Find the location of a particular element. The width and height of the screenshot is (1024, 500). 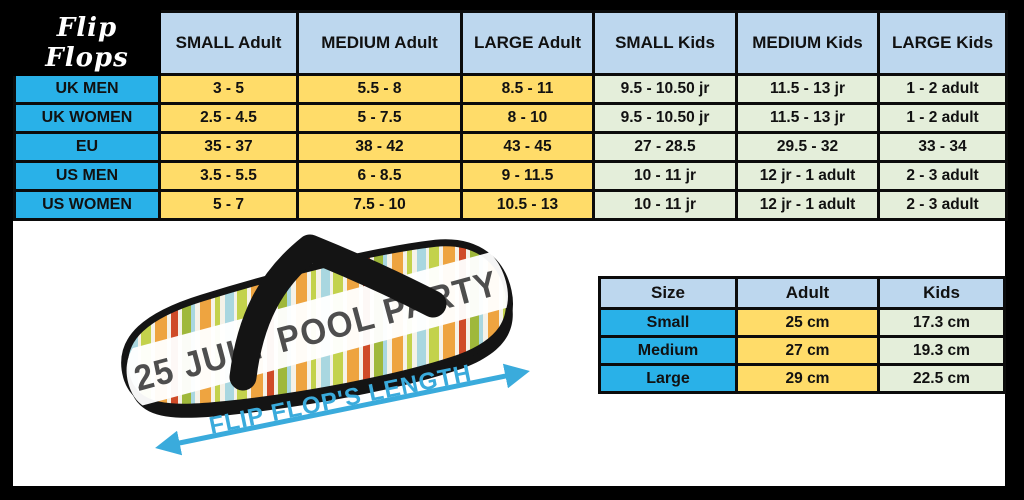

length-cell: 29 cm is located at coordinates (807, 378).